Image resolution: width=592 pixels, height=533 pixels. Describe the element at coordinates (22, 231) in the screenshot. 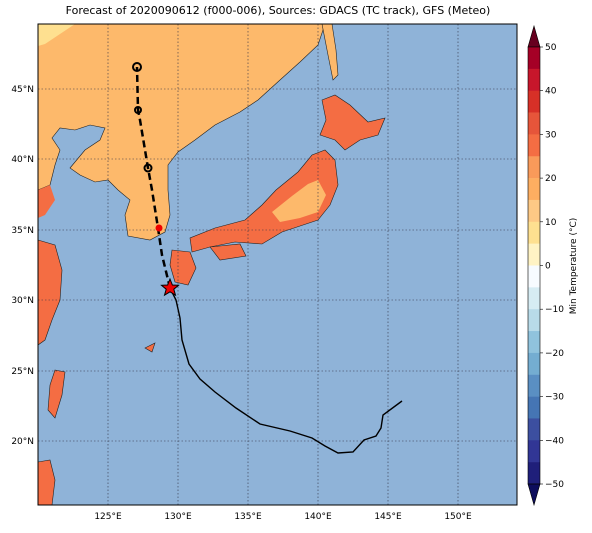

I see `lat-label: 35°N` at that location.